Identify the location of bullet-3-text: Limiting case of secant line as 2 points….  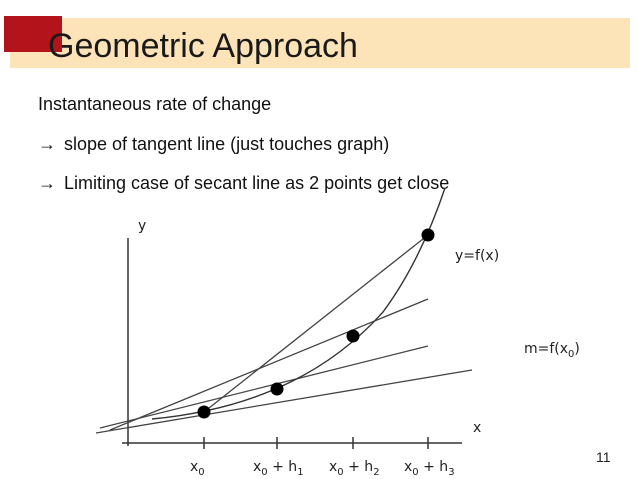
(257, 183).